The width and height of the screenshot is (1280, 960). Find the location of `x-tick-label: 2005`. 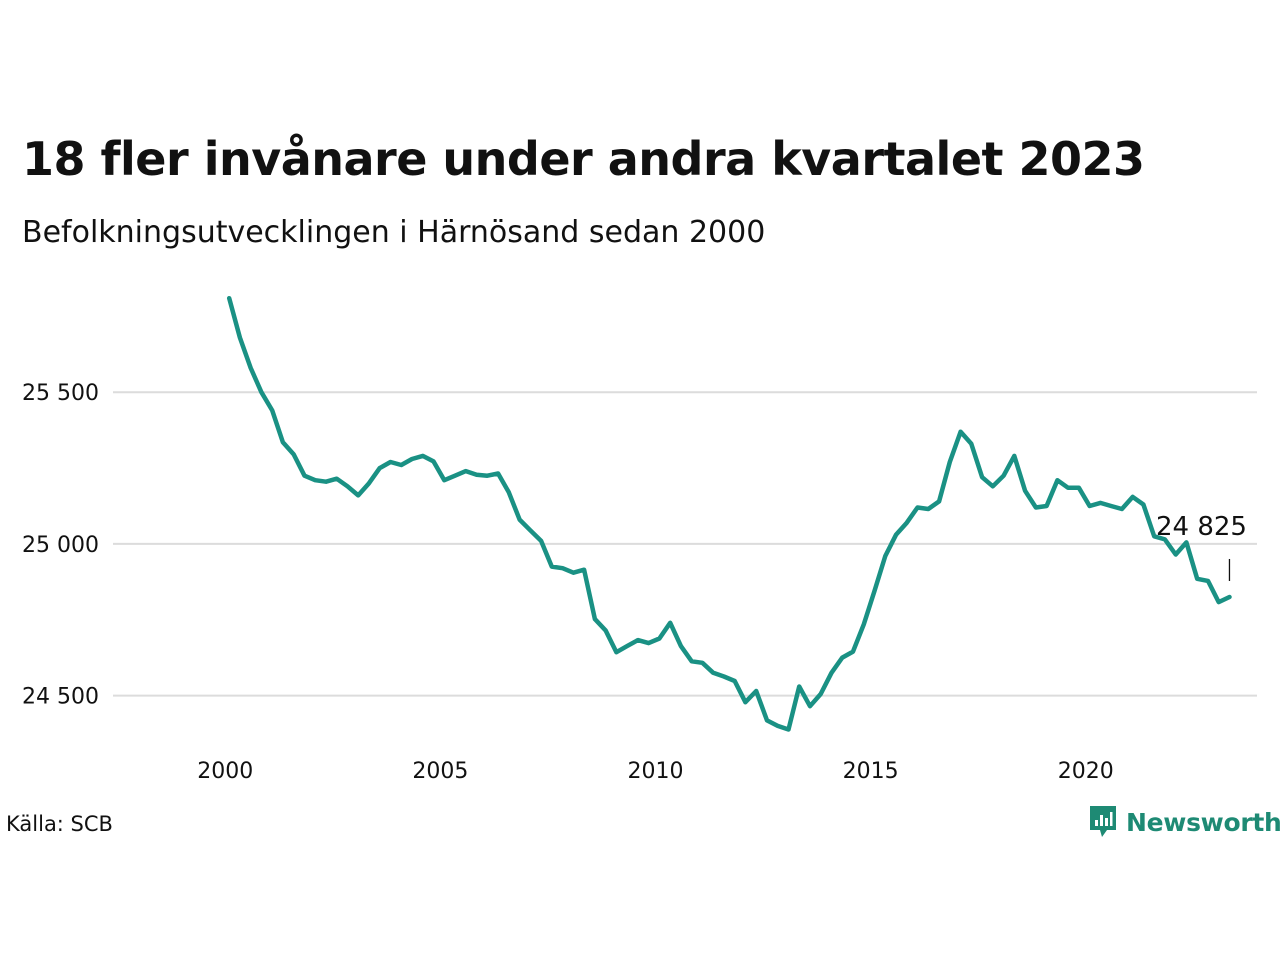

x-tick-label: 2005 is located at coordinates (440, 771).